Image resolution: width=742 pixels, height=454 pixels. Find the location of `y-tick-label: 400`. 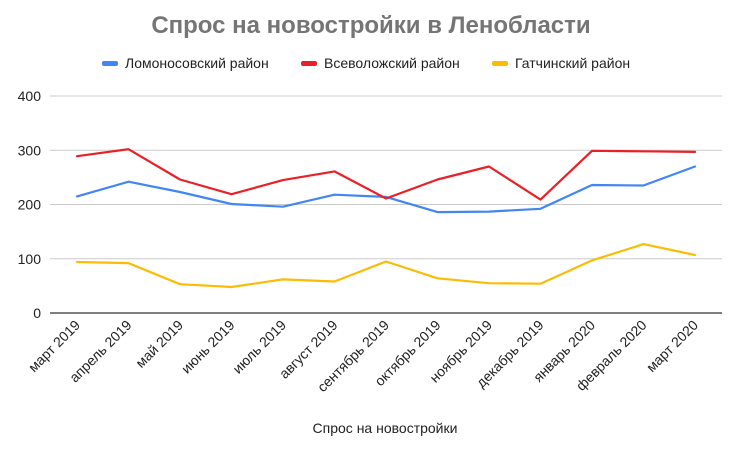

y-tick-label: 400 is located at coordinates (30, 96).